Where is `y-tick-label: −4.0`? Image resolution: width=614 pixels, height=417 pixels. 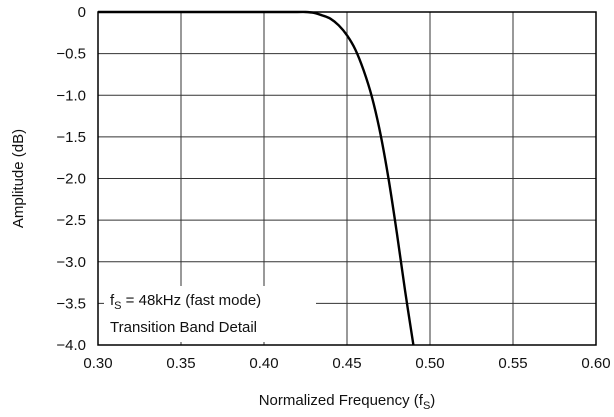
y-tick-label: −4.0 is located at coordinates (71, 345).